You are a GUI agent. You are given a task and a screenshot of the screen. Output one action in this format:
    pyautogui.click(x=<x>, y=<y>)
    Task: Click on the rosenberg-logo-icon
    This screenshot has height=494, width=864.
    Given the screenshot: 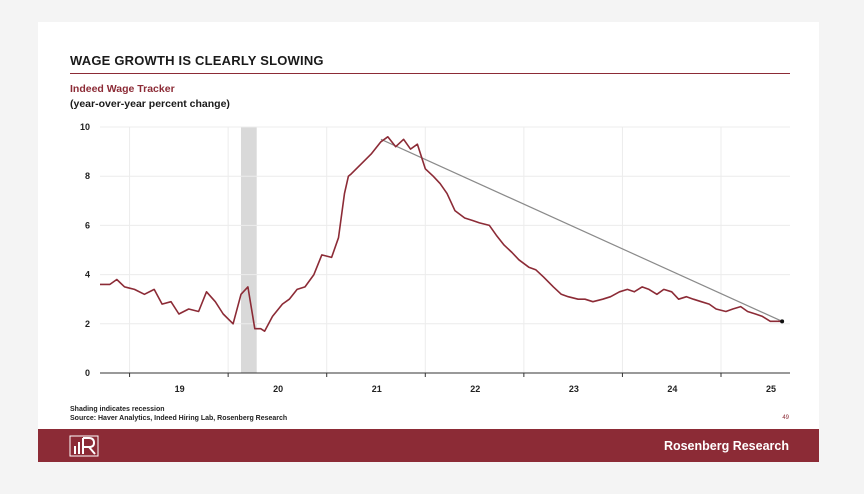 What is the action you would take?
    pyautogui.click(x=84, y=446)
    